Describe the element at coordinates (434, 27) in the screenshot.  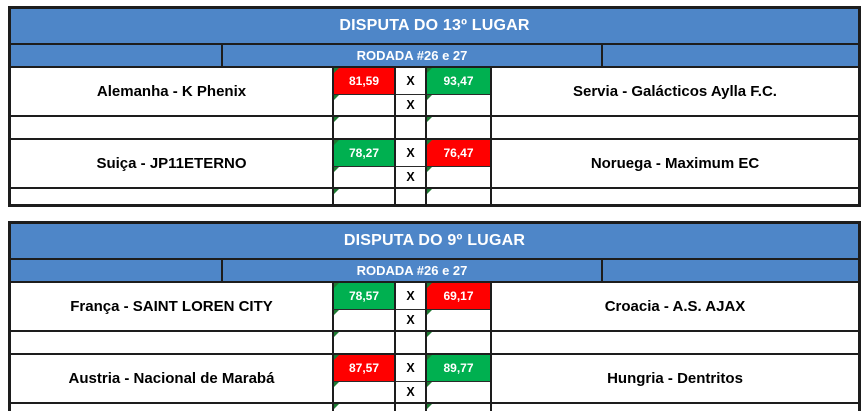
I see `bracket-title: DISPUTA DO 13º LUGAR` at that location.